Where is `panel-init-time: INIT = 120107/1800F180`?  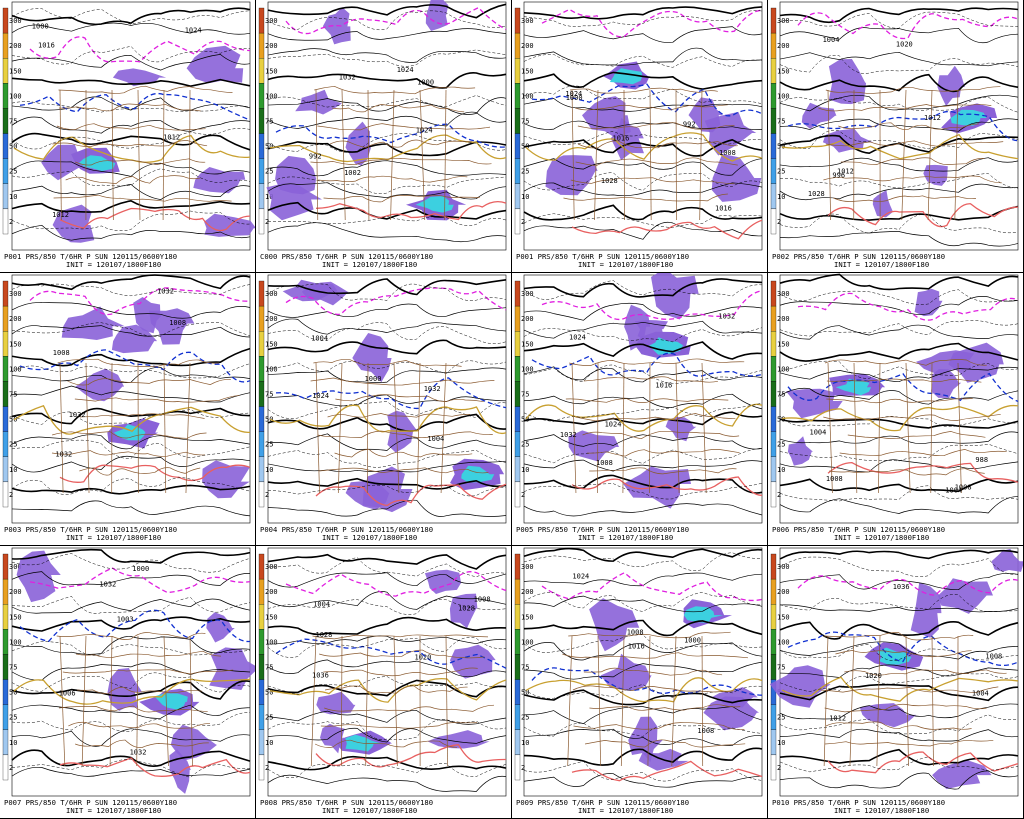
panel-init-time: INIT = 120107/1800F180 is located at coordinates (626, 264).